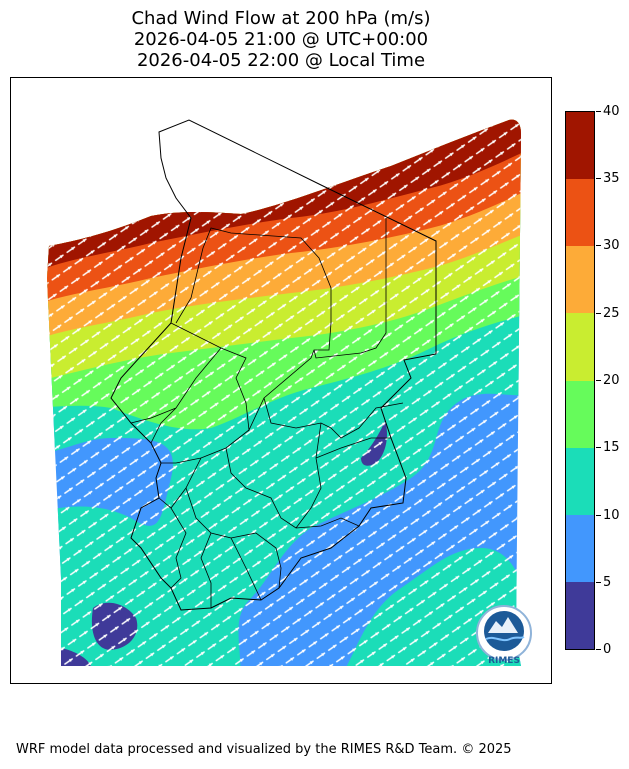 This screenshot has height=769, width=629. I want to click on colorbar-label-0: 0, so click(607, 649).